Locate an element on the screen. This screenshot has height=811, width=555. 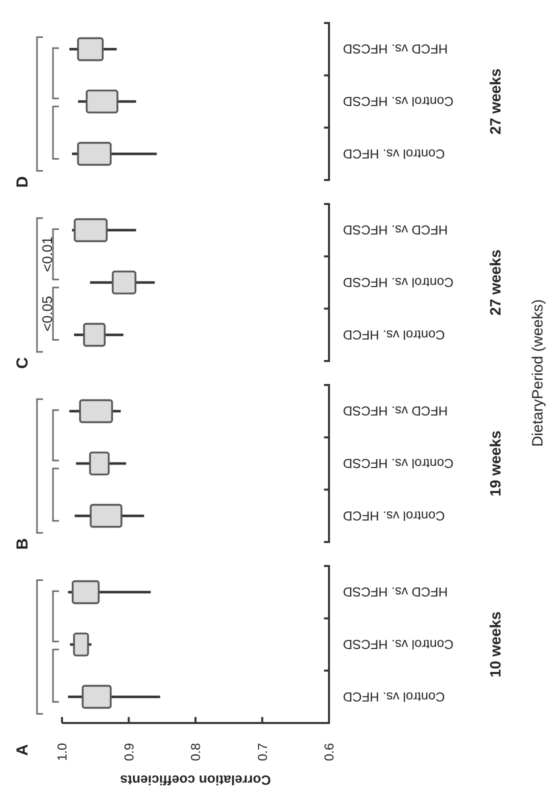
text: DietaryPeriod (weeks) is located at coordinates (537, 373).